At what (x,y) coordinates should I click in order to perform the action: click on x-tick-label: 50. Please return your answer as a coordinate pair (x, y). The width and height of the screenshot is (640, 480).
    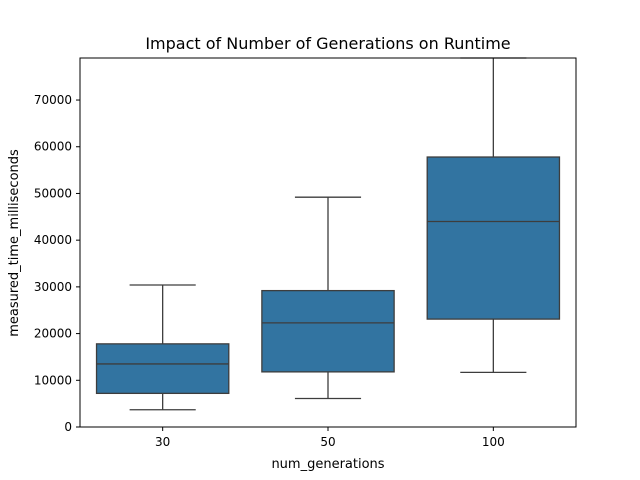
    Looking at the image, I should click on (327, 442).